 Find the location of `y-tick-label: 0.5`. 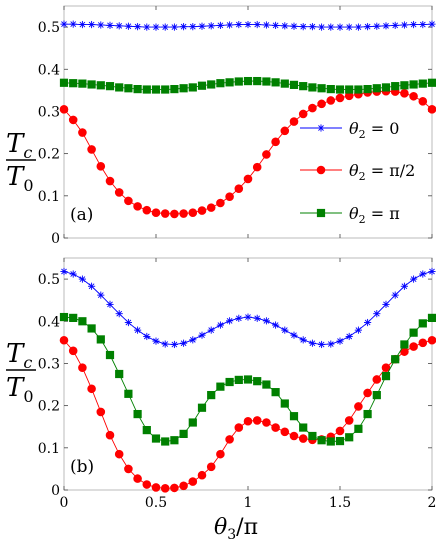

y-tick-label: 0.5 is located at coordinates (49, 280).